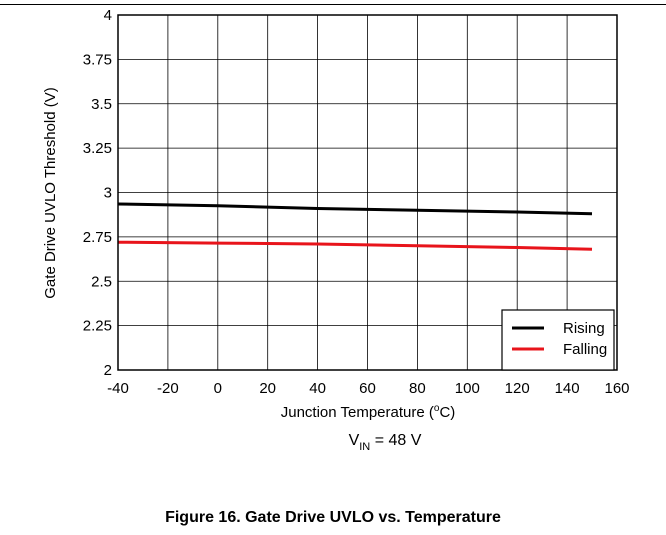 This screenshot has height=535, width=666. Describe the element at coordinates (108, 15) in the screenshot. I see `y-tick-label: 4` at that location.